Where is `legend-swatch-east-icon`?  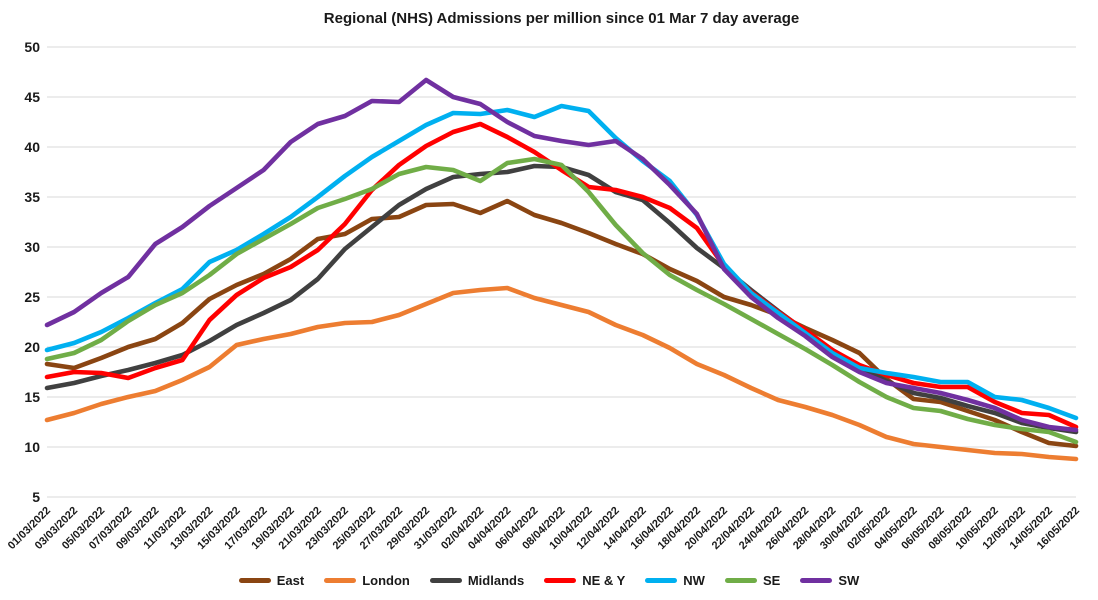
legend-swatch-east-icon is located at coordinates (254, 580).